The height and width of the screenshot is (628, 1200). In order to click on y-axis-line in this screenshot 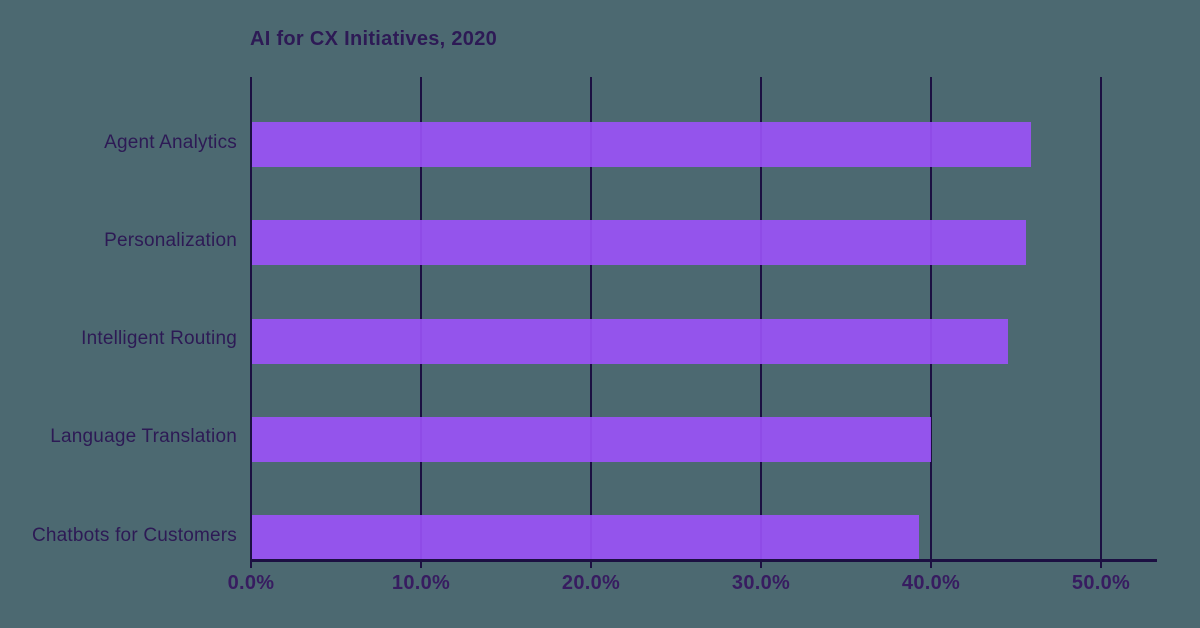, I will do `click(251, 318)`.